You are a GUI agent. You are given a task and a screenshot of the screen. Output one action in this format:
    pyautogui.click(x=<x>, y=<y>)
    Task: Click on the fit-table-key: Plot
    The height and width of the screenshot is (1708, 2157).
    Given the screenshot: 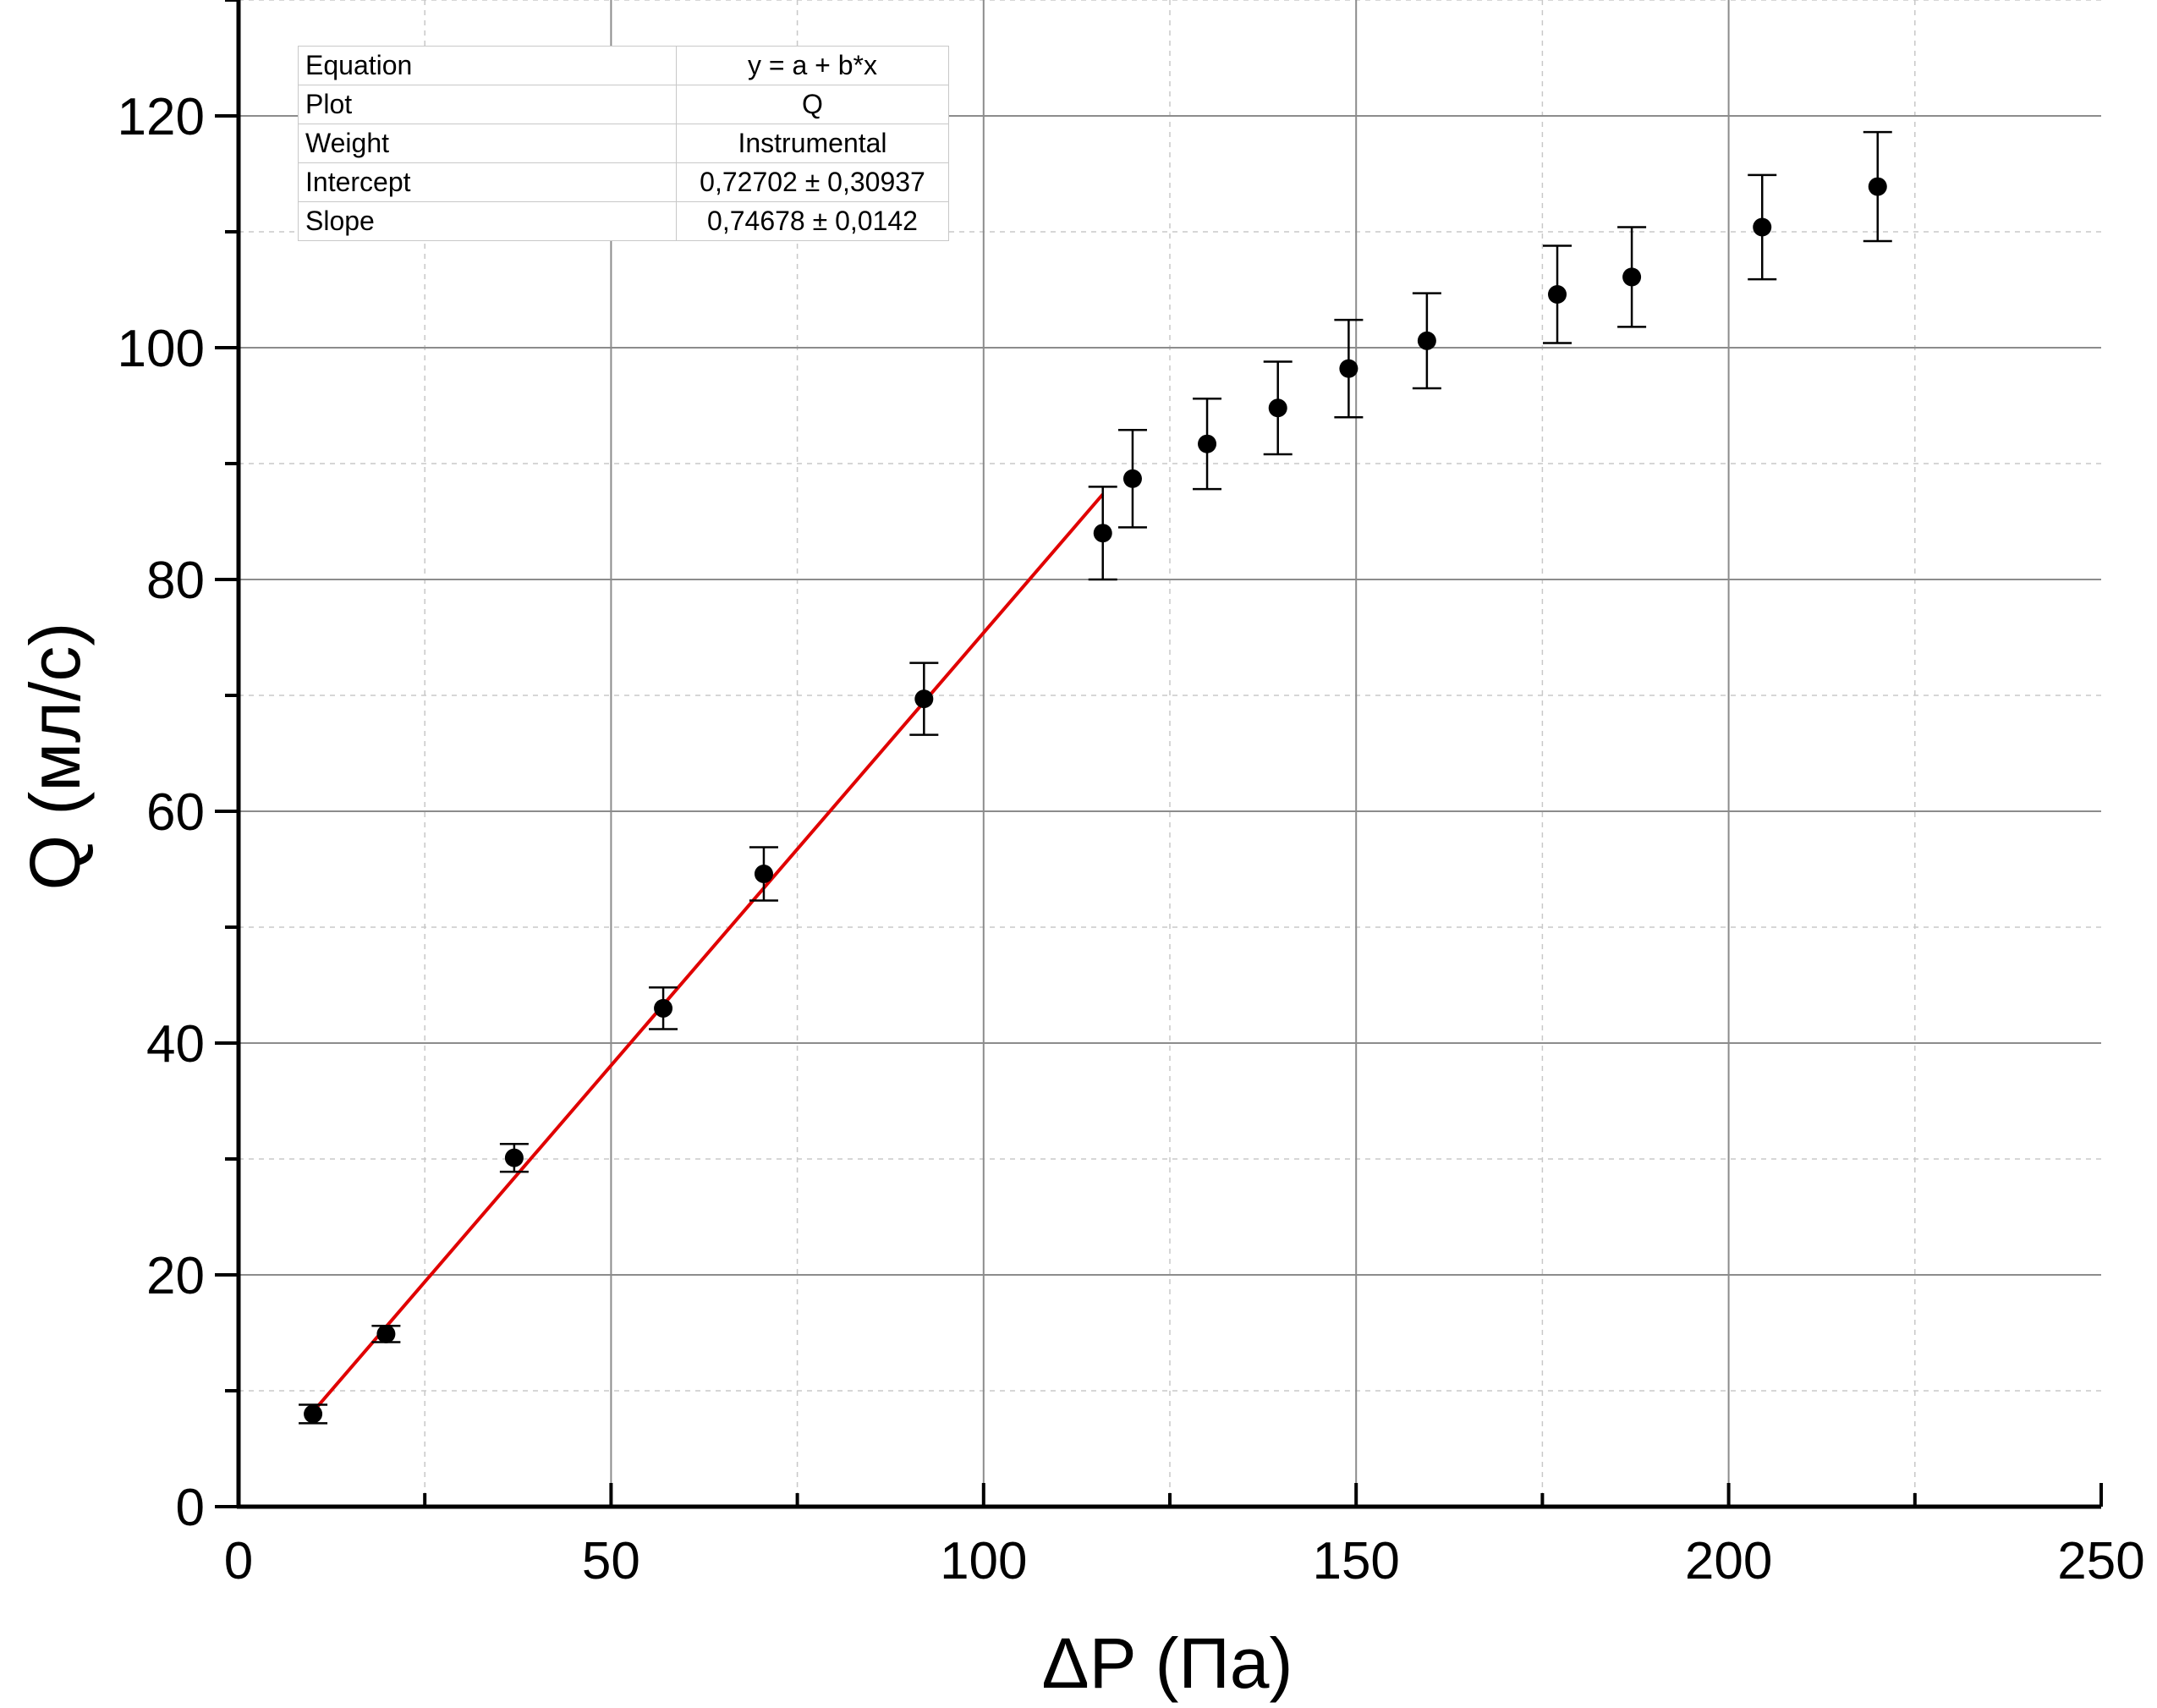 What is the action you would take?
    pyautogui.click(x=487, y=104)
    